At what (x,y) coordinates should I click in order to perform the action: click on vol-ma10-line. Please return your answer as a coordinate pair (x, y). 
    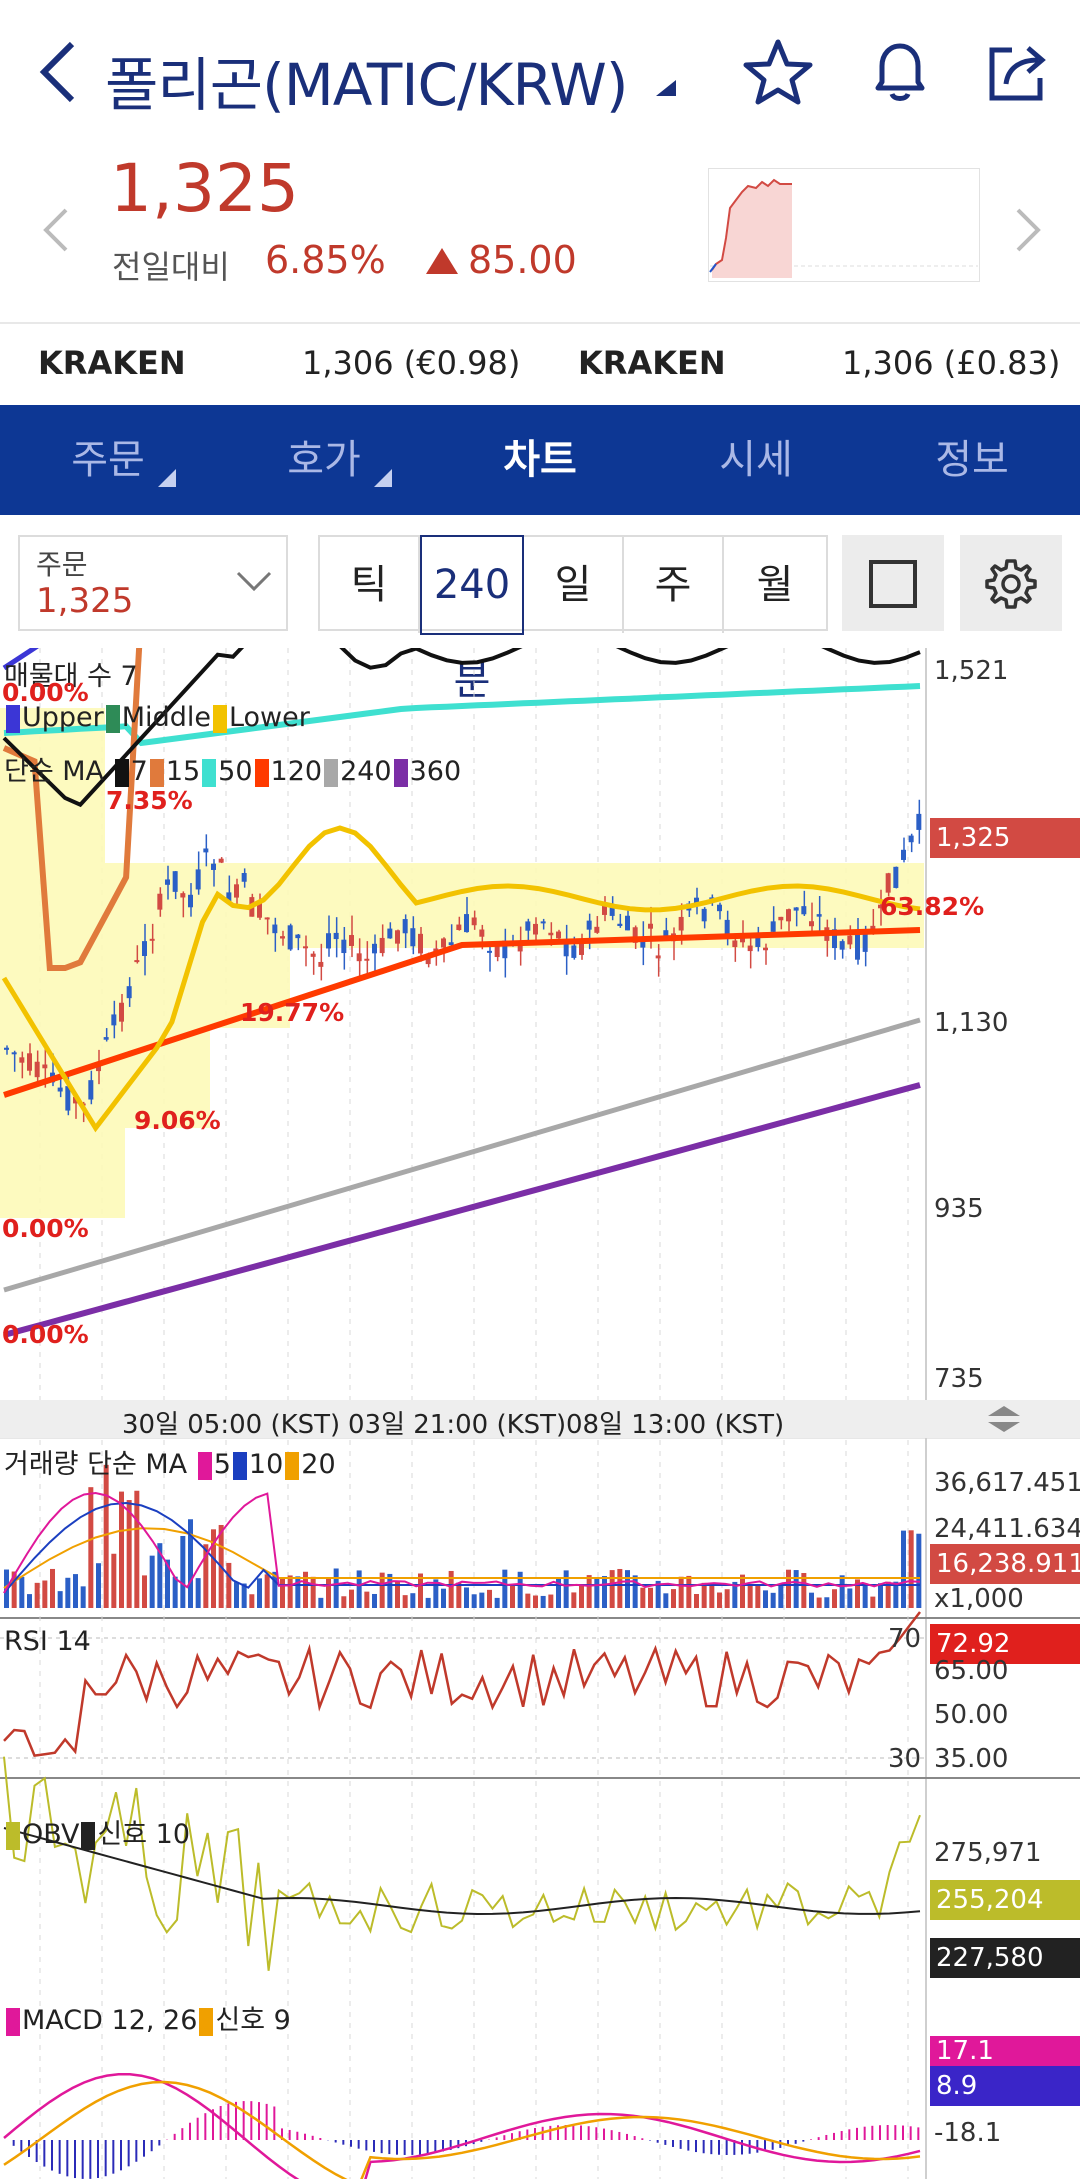
    Looking at the image, I should click on (461, 1547).